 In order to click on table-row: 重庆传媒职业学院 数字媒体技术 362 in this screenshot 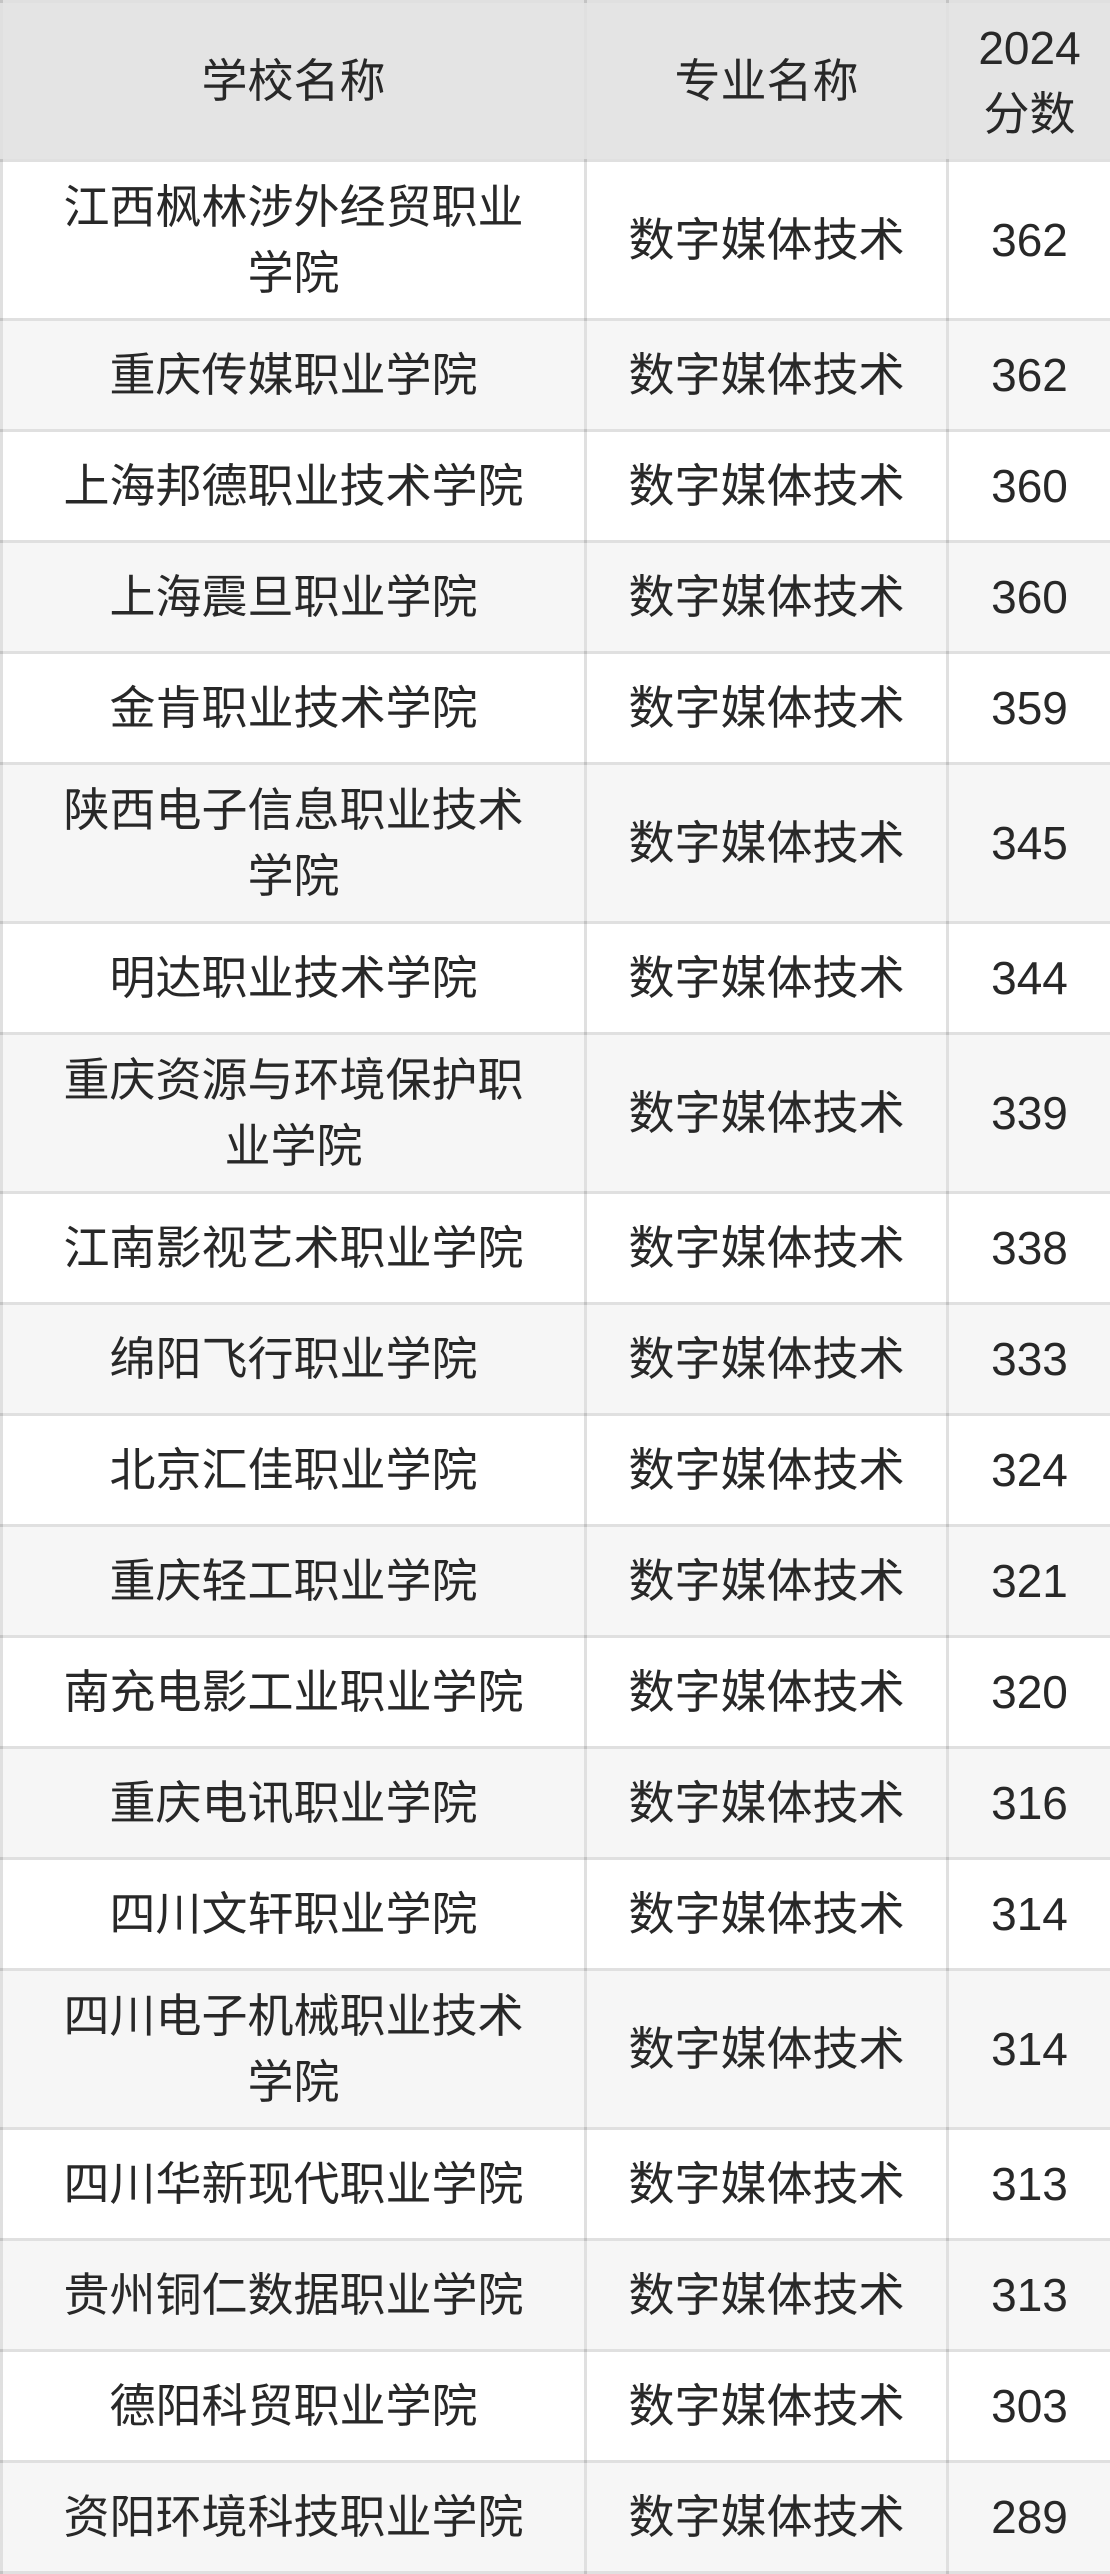, I will do `click(555, 375)`.